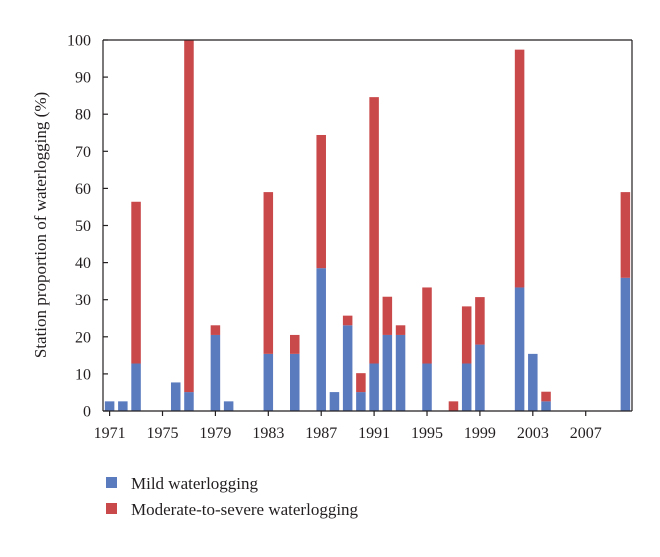 The height and width of the screenshot is (557, 660). What do you see at coordinates (83, 226) in the screenshot?
I see `y-tick-label: 50` at bounding box center [83, 226].